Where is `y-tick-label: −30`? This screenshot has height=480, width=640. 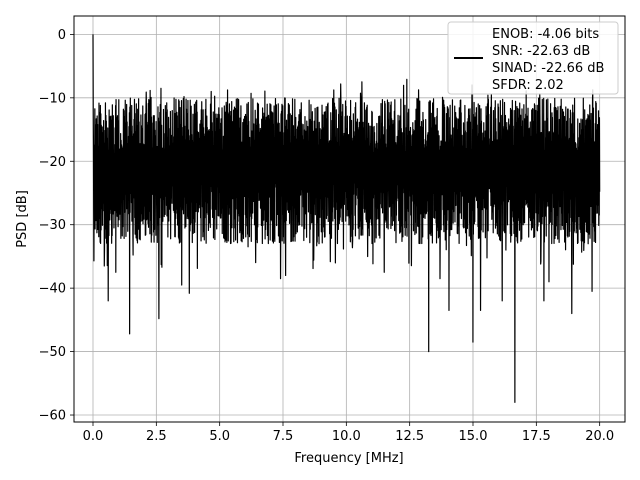
y-tick-label: −30 is located at coordinates (52, 225).